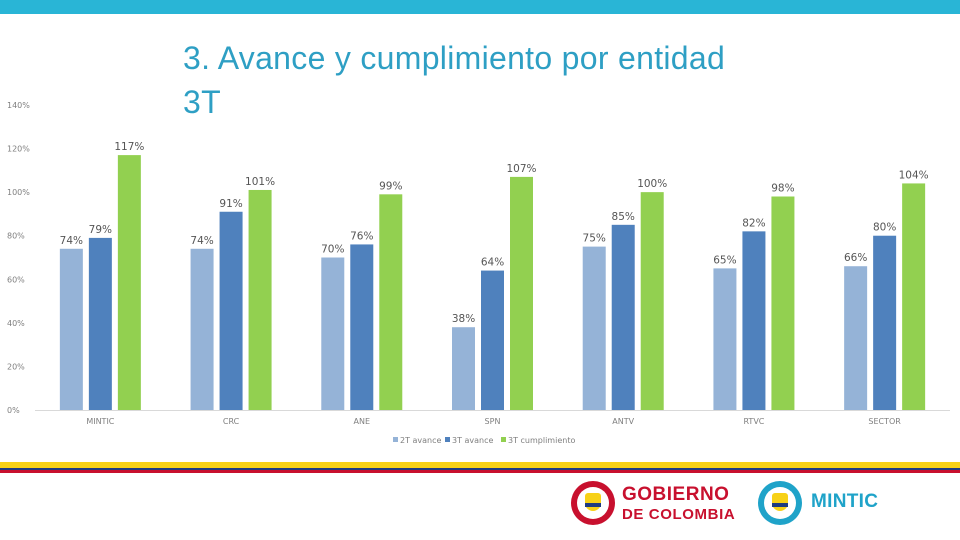 This screenshot has width=960, height=540. Describe the element at coordinates (914, 175) in the screenshot. I see `data-label: 104%` at that location.